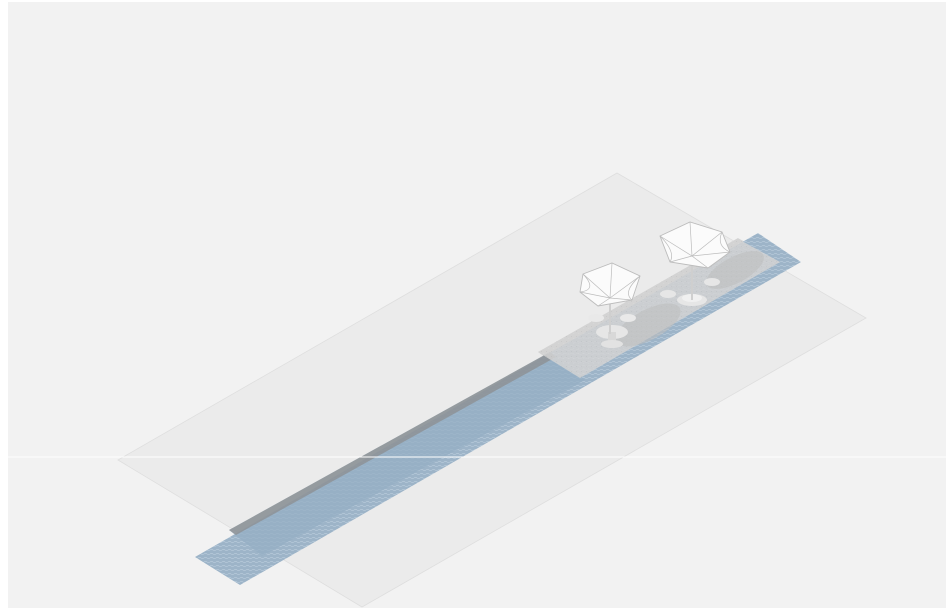 This screenshot has height=611, width=948. I want to click on umbrella-shadow-right, so click(735, 270).